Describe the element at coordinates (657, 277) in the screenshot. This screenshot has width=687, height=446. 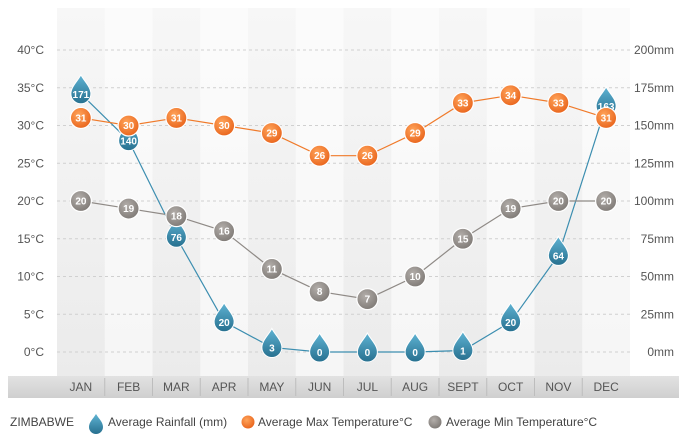
I see `right-tick-label: 50mm` at that location.